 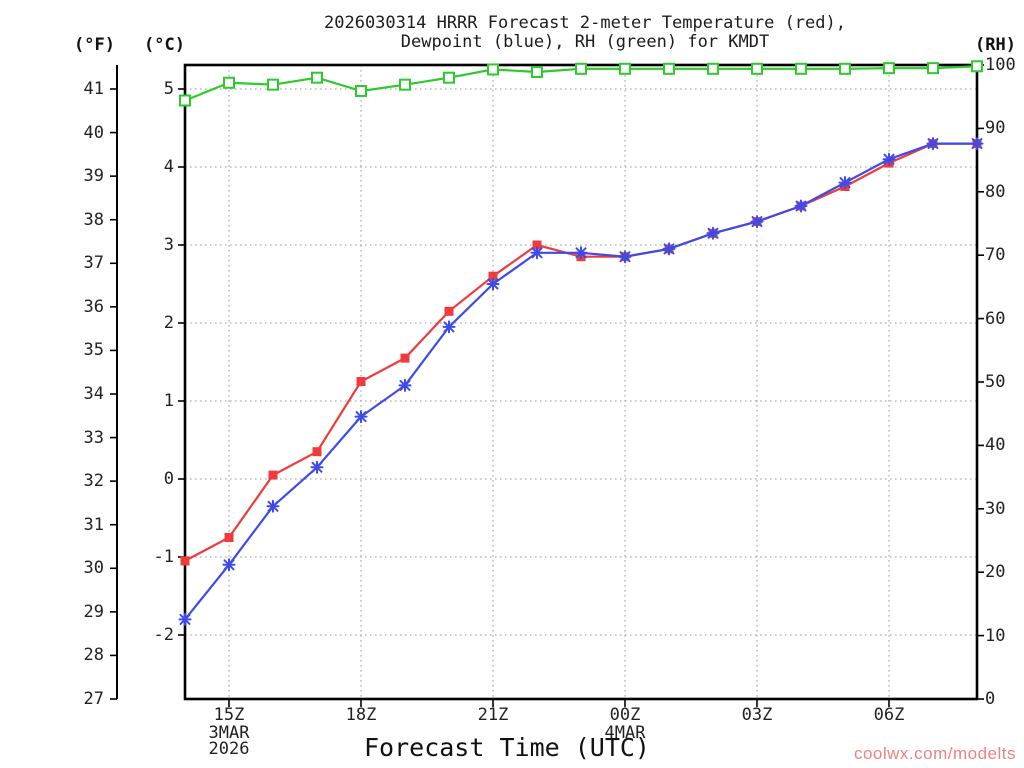 What do you see at coordinates (757, 715) in the screenshot?
I see `x-axis-tick-label: 03Z` at bounding box center [757, 715].